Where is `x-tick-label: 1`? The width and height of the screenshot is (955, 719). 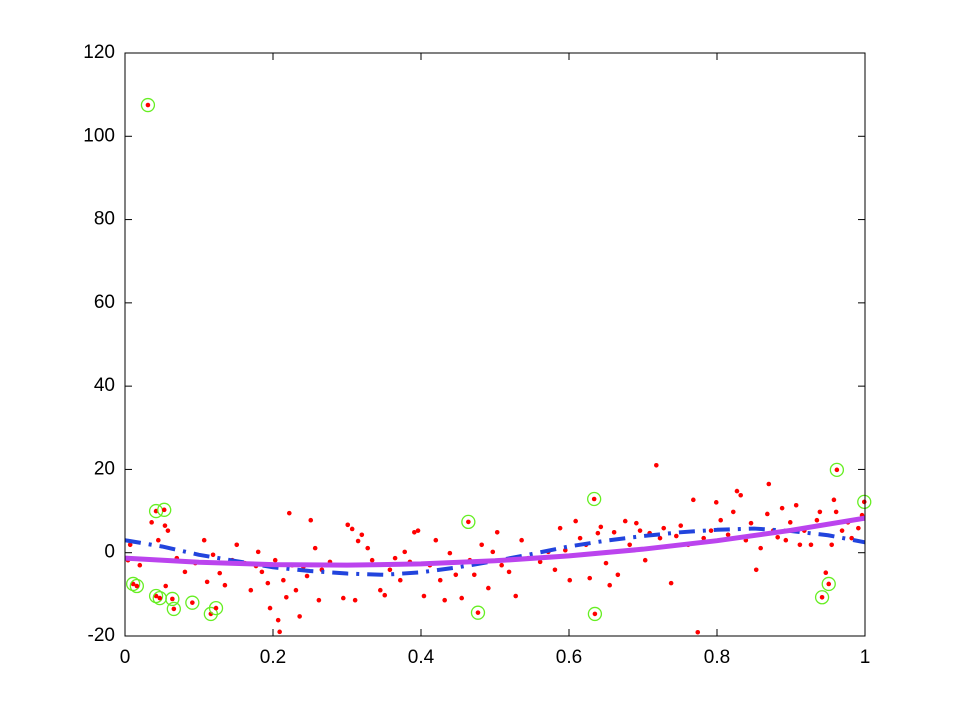
x-tick-label: 1 is located at coordinates (865, 657).